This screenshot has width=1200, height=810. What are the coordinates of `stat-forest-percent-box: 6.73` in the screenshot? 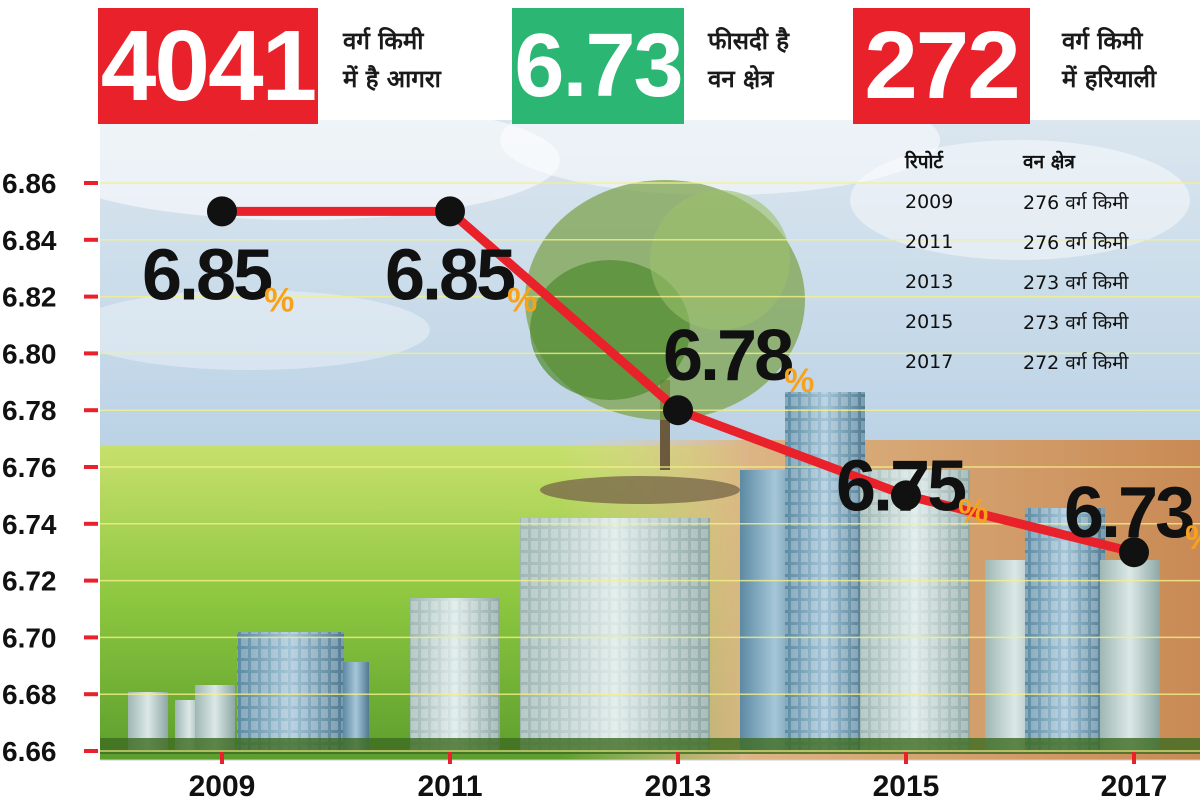 It's located at (598, 66).